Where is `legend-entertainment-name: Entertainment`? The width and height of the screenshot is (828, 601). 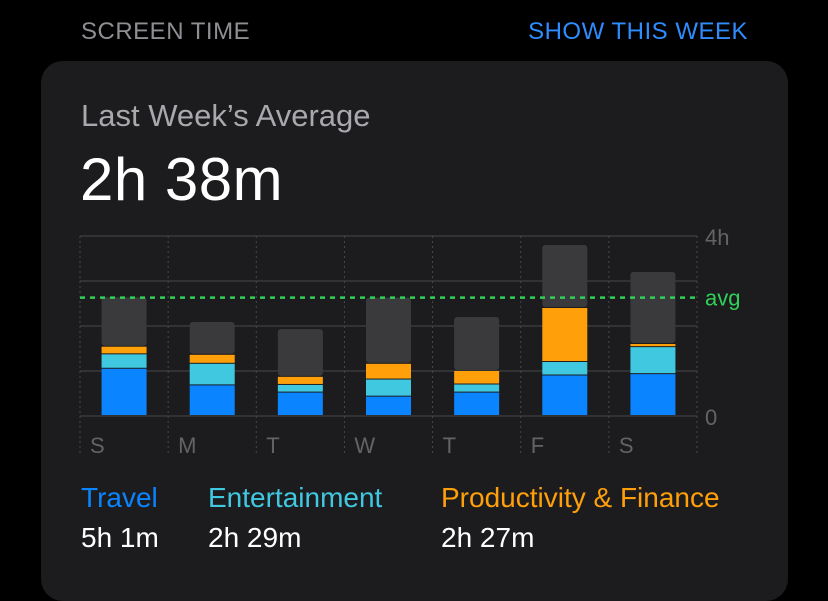 legend-entertainment-name: Entertainment is located at coordinates (295, 497).